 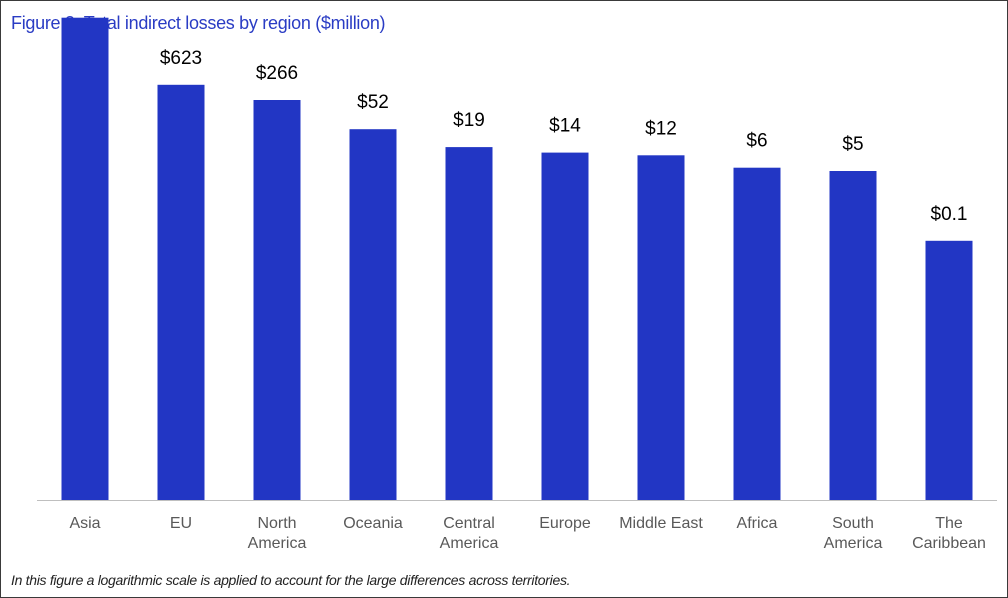 What do you see at coordinates (661, 523) in the screenshot?
I see `category-label: Middle East` at bounding box center [661, 523].